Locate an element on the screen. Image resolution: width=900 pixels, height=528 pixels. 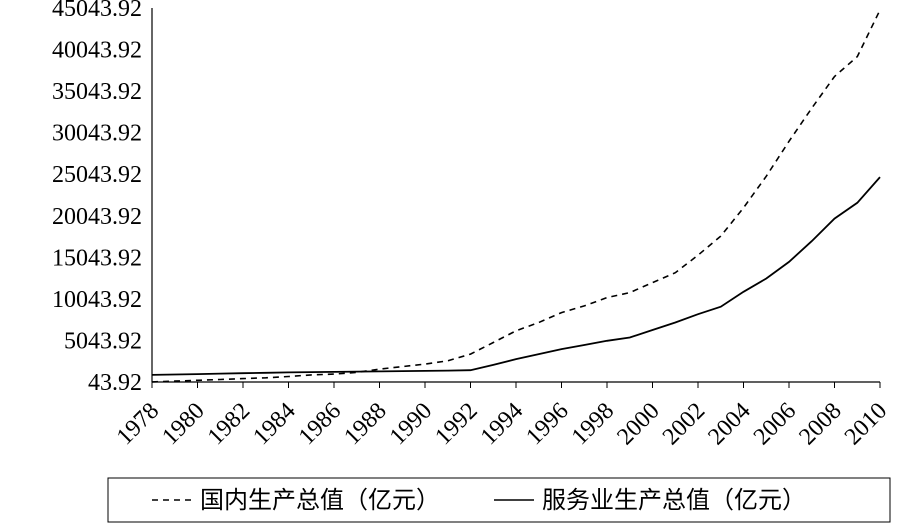
x-tick-label: 2010 is located at coordinates (866, 424).